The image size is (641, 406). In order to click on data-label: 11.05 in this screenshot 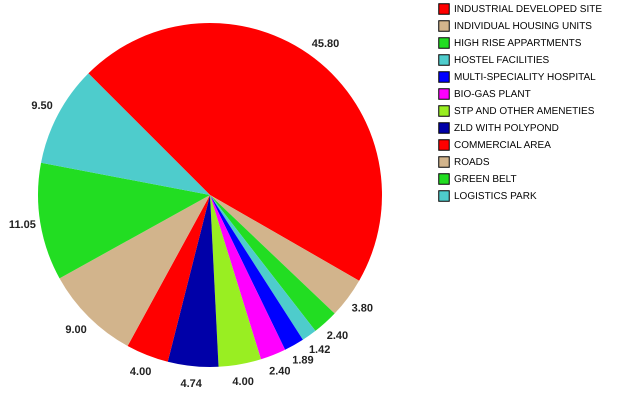, I will do `click(22, 225)`.